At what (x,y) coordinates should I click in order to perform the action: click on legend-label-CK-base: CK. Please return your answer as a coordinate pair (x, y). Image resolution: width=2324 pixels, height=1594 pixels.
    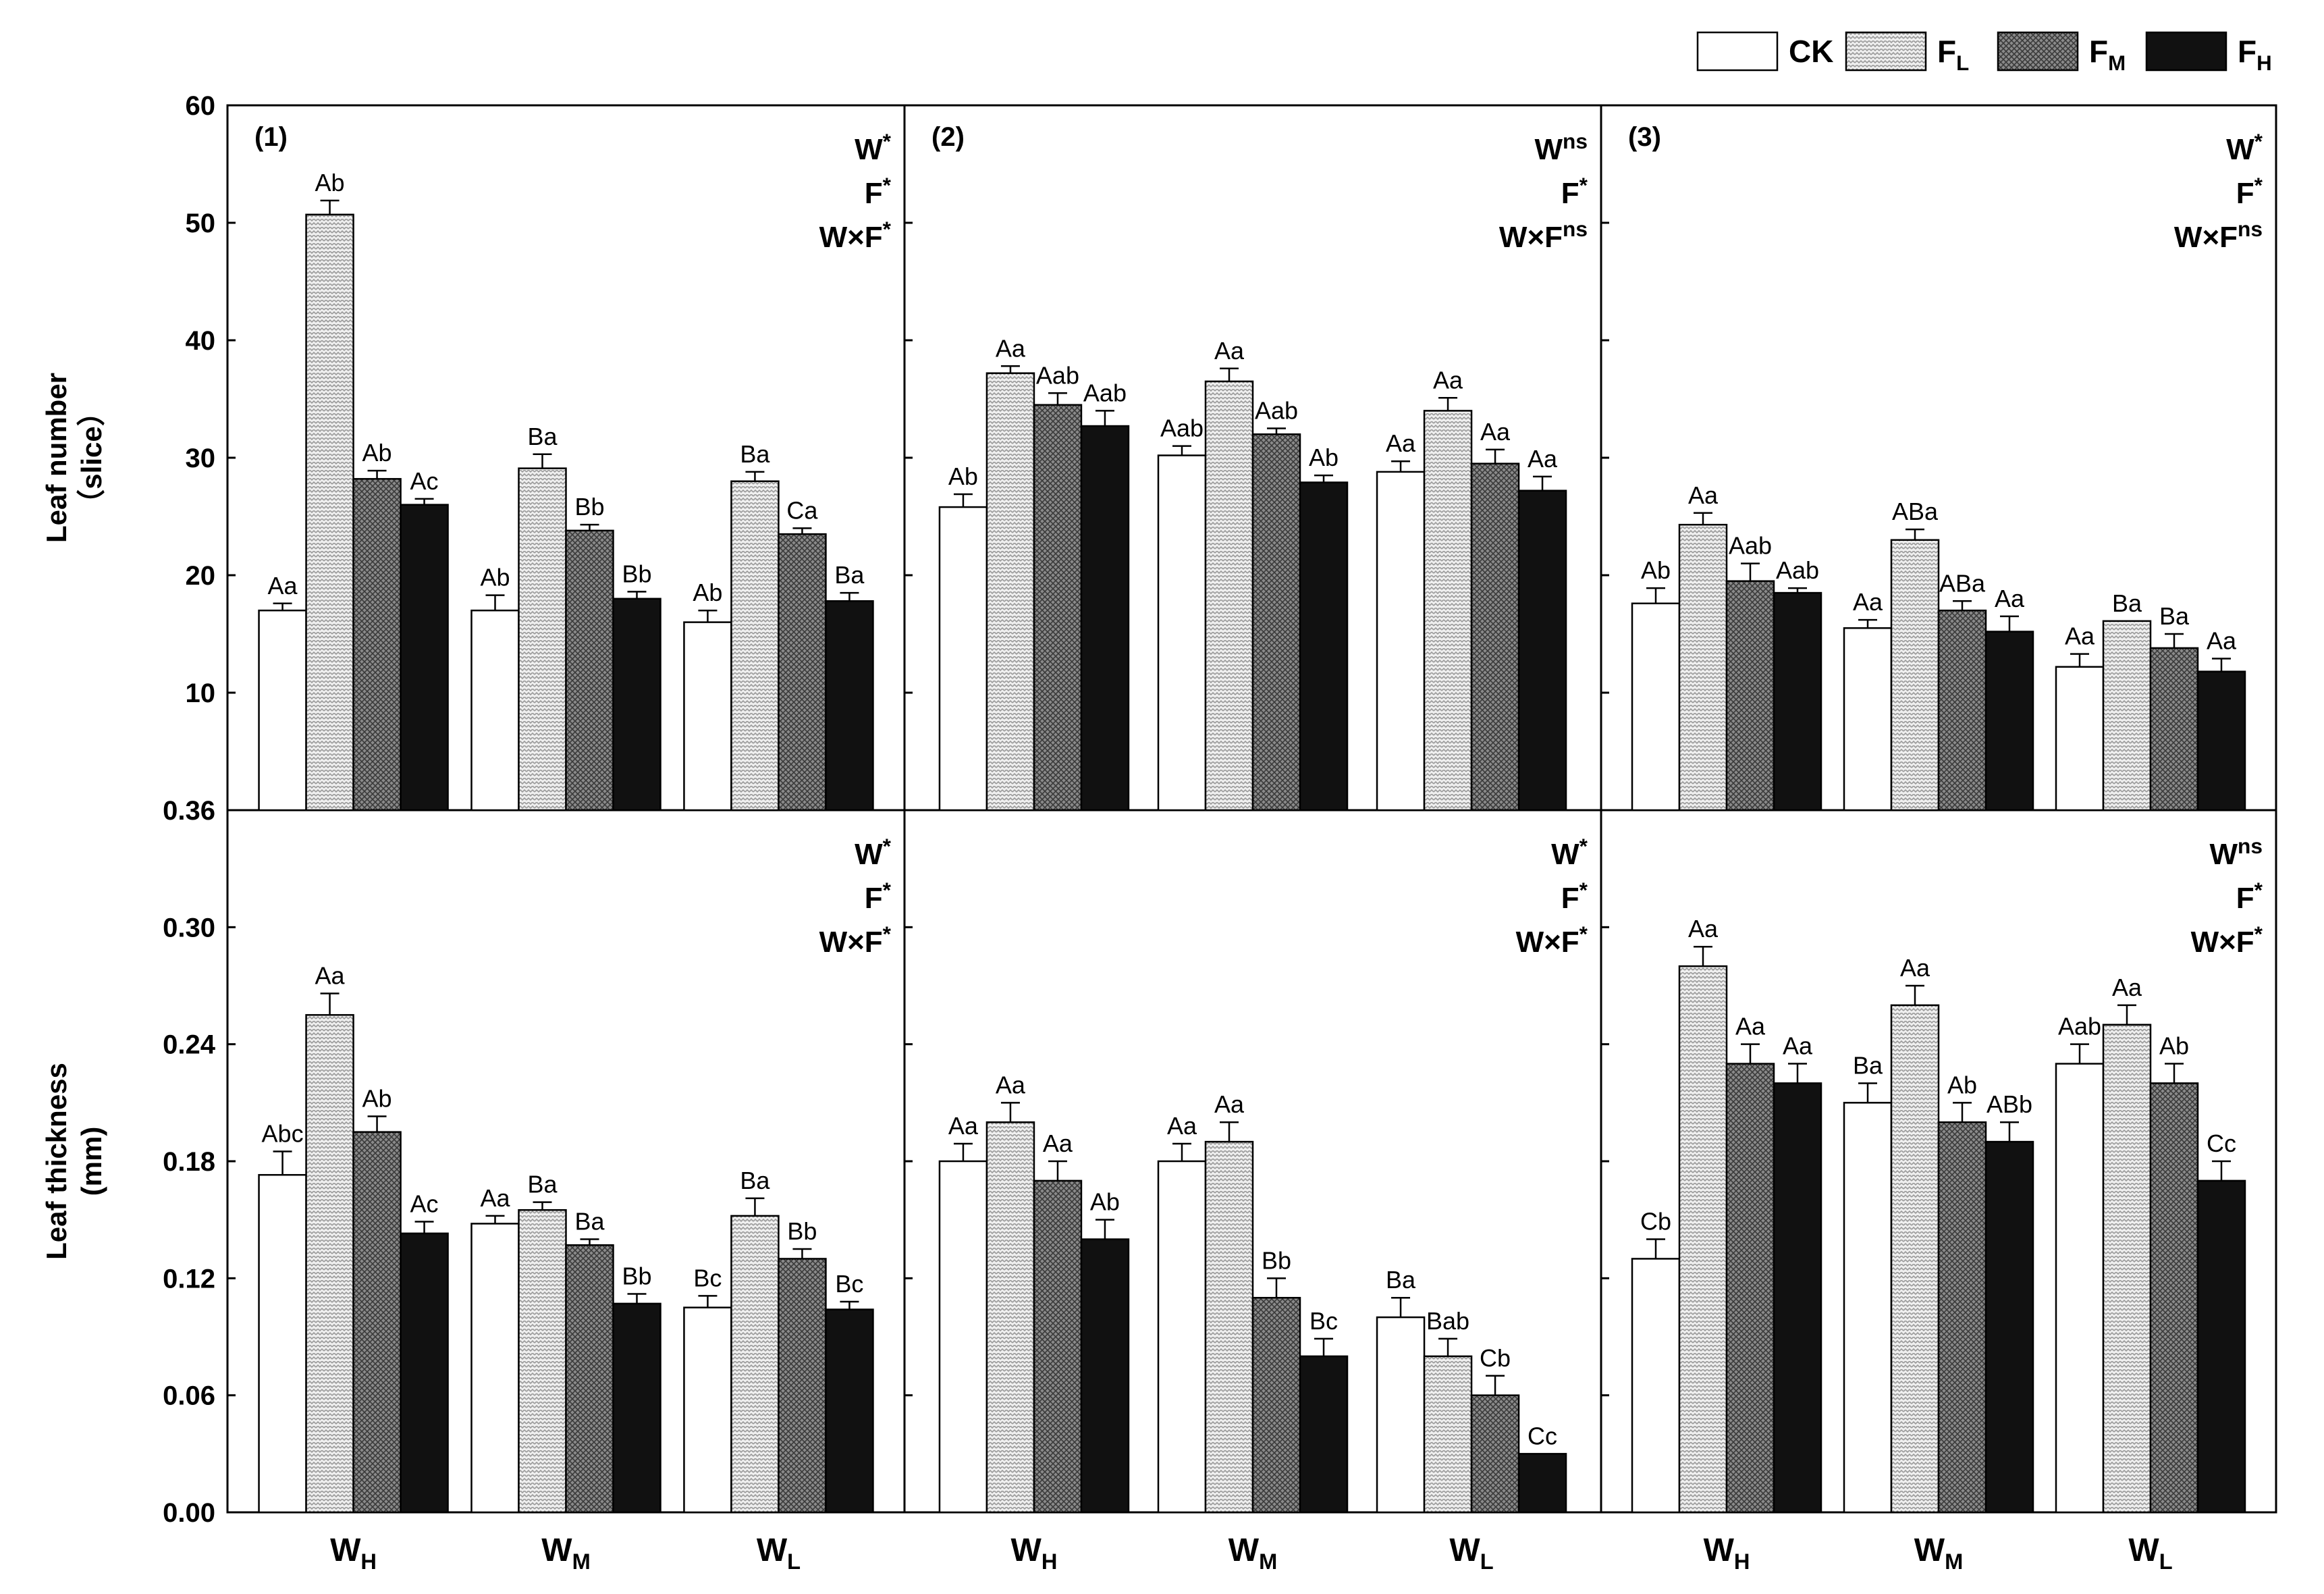
    Looking at the image, I should click on (1811, 51).